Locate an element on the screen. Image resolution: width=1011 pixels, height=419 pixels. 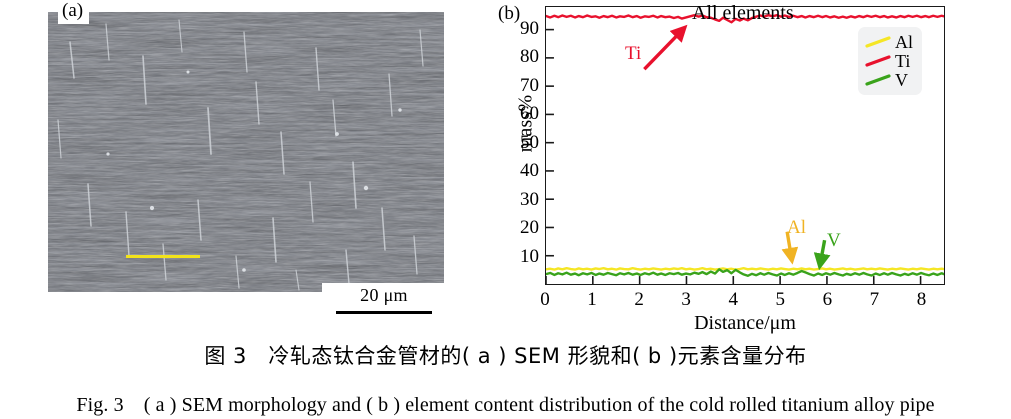
y-tick-label: 70 is located at coordinates (529, 85).